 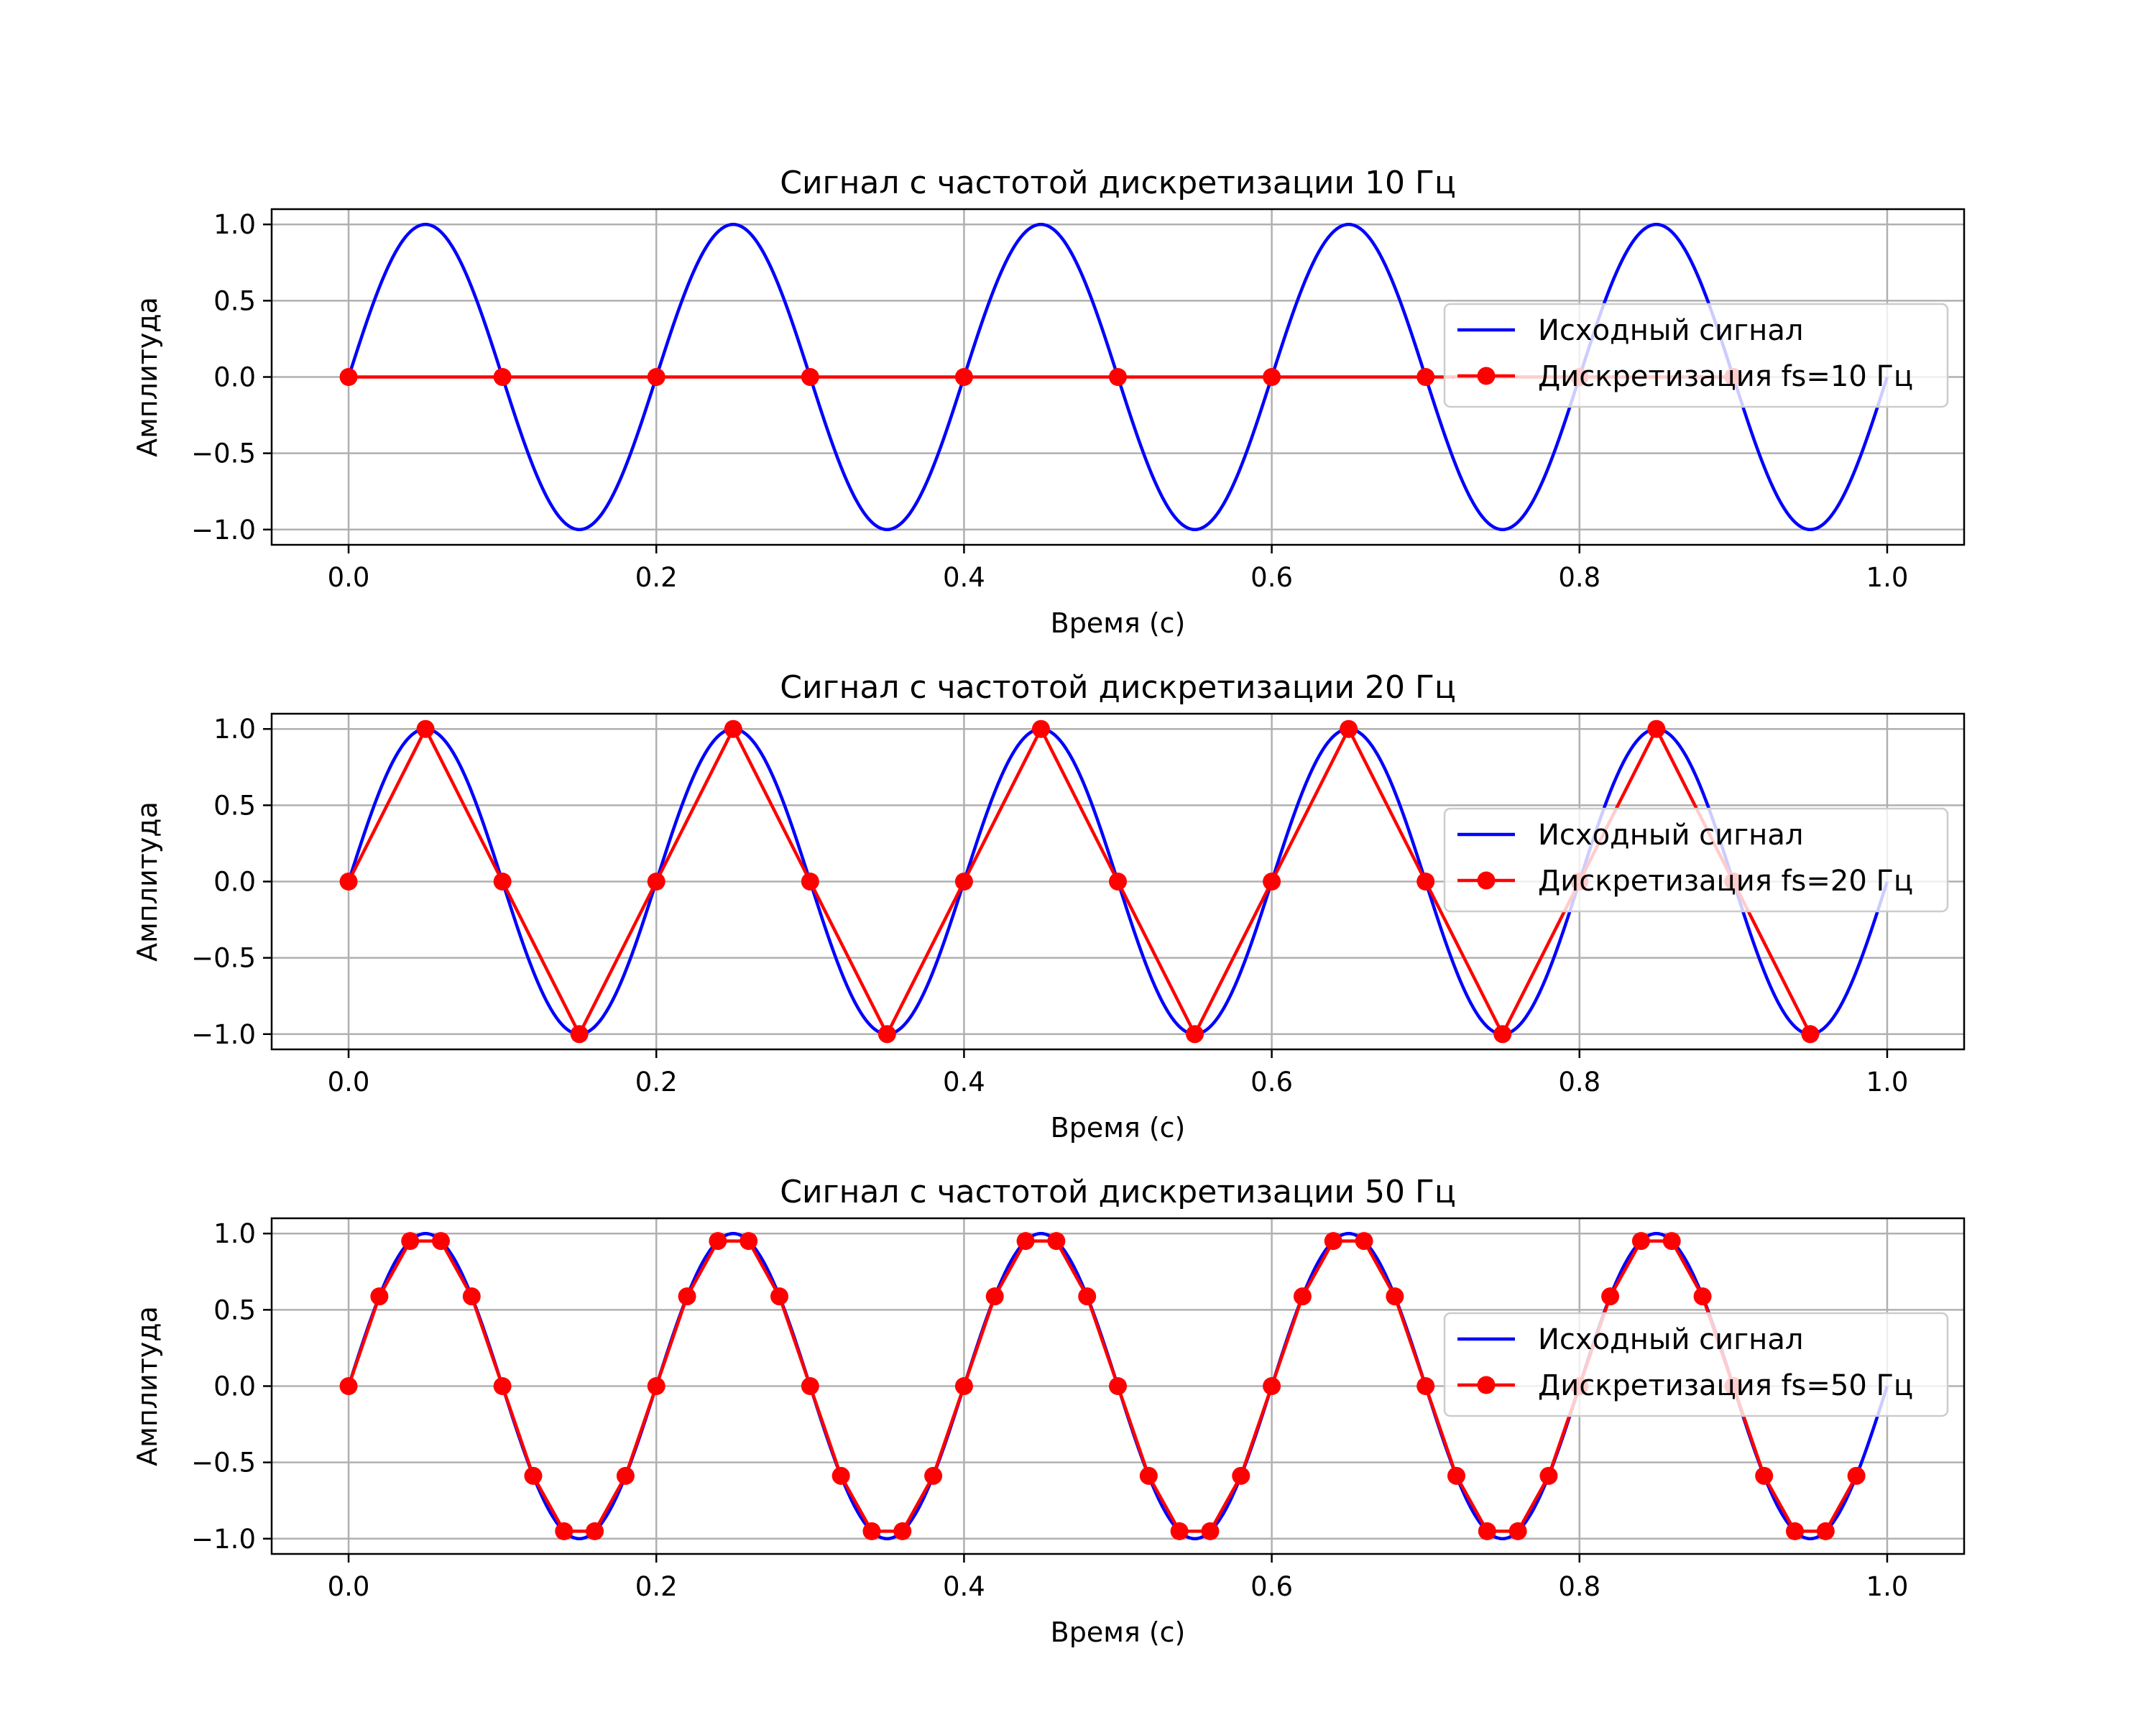 What do you see at coordinates (1696, 1364) in the screenshot?
I see `legend: Исходный сигнал Дискретизация fs=50 Гц` at bounding box center [1696, 1364].